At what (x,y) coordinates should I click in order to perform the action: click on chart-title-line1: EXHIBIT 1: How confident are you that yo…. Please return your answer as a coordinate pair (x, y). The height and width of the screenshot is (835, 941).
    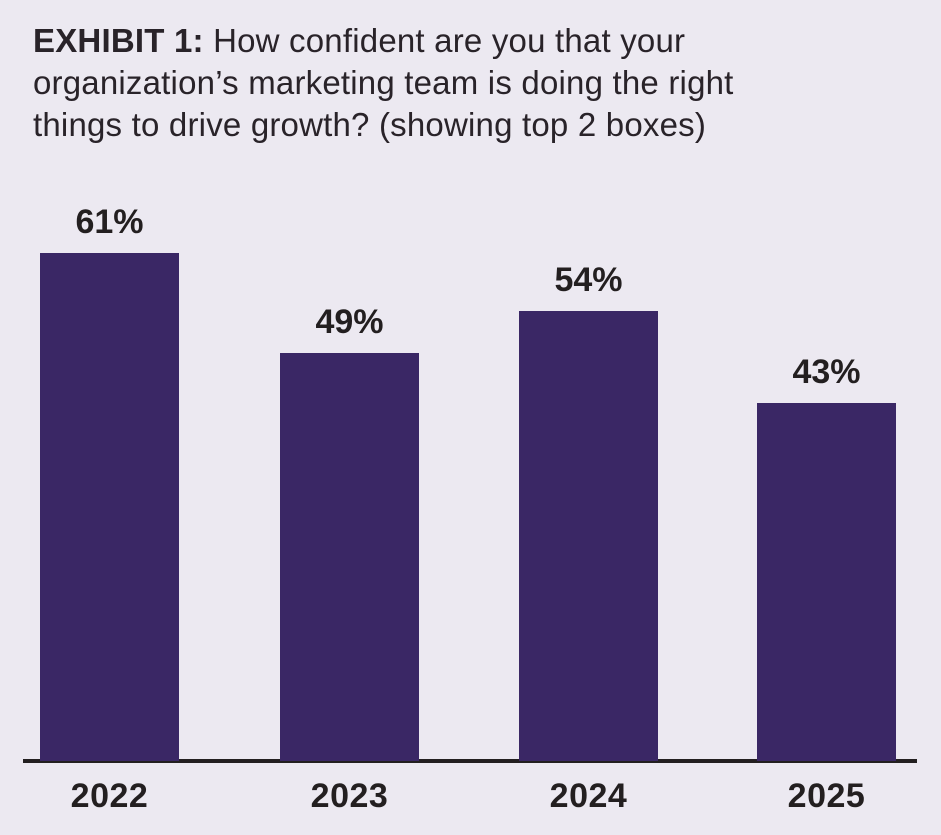
    Looking at the image, I should click on (475, 41).